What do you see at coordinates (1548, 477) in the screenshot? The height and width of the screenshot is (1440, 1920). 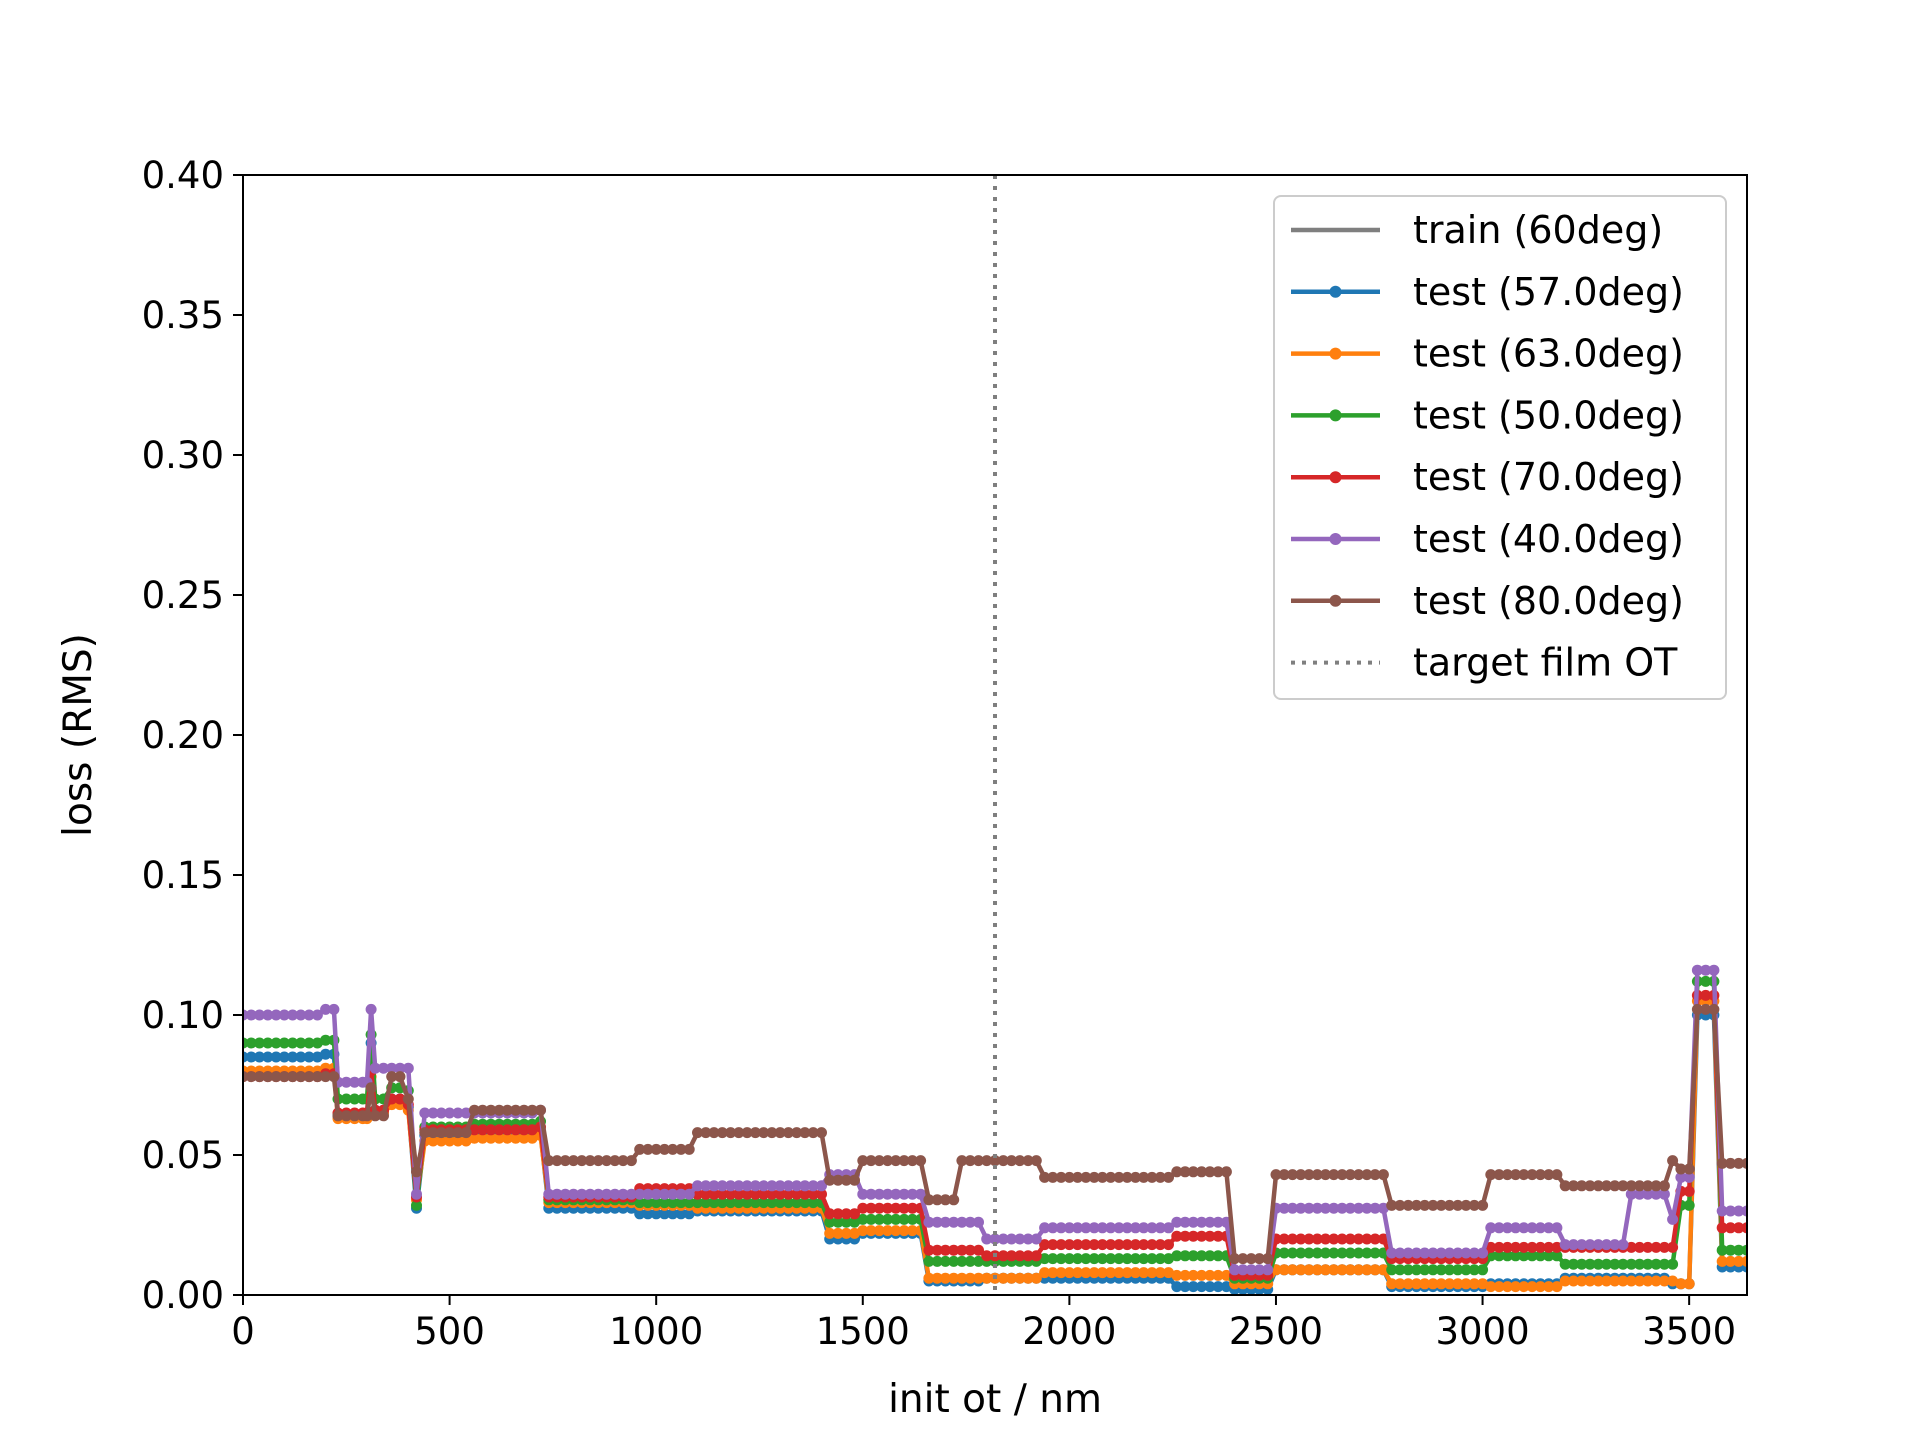 I see `legend-label: test (70.0deg)` at bounding box center [1548, 477].